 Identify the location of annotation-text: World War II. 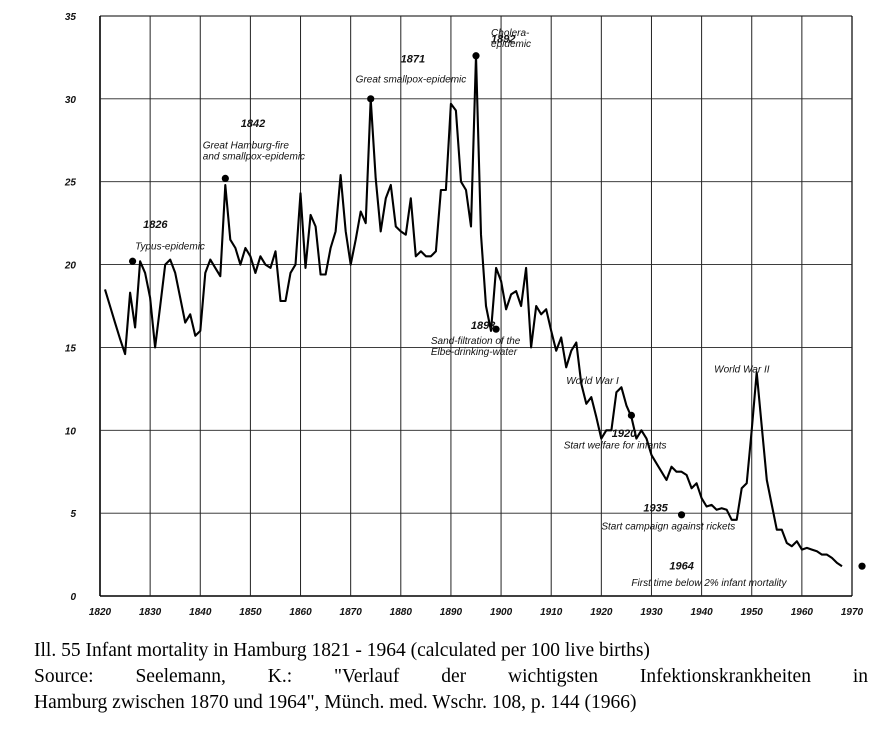
(742, 369).